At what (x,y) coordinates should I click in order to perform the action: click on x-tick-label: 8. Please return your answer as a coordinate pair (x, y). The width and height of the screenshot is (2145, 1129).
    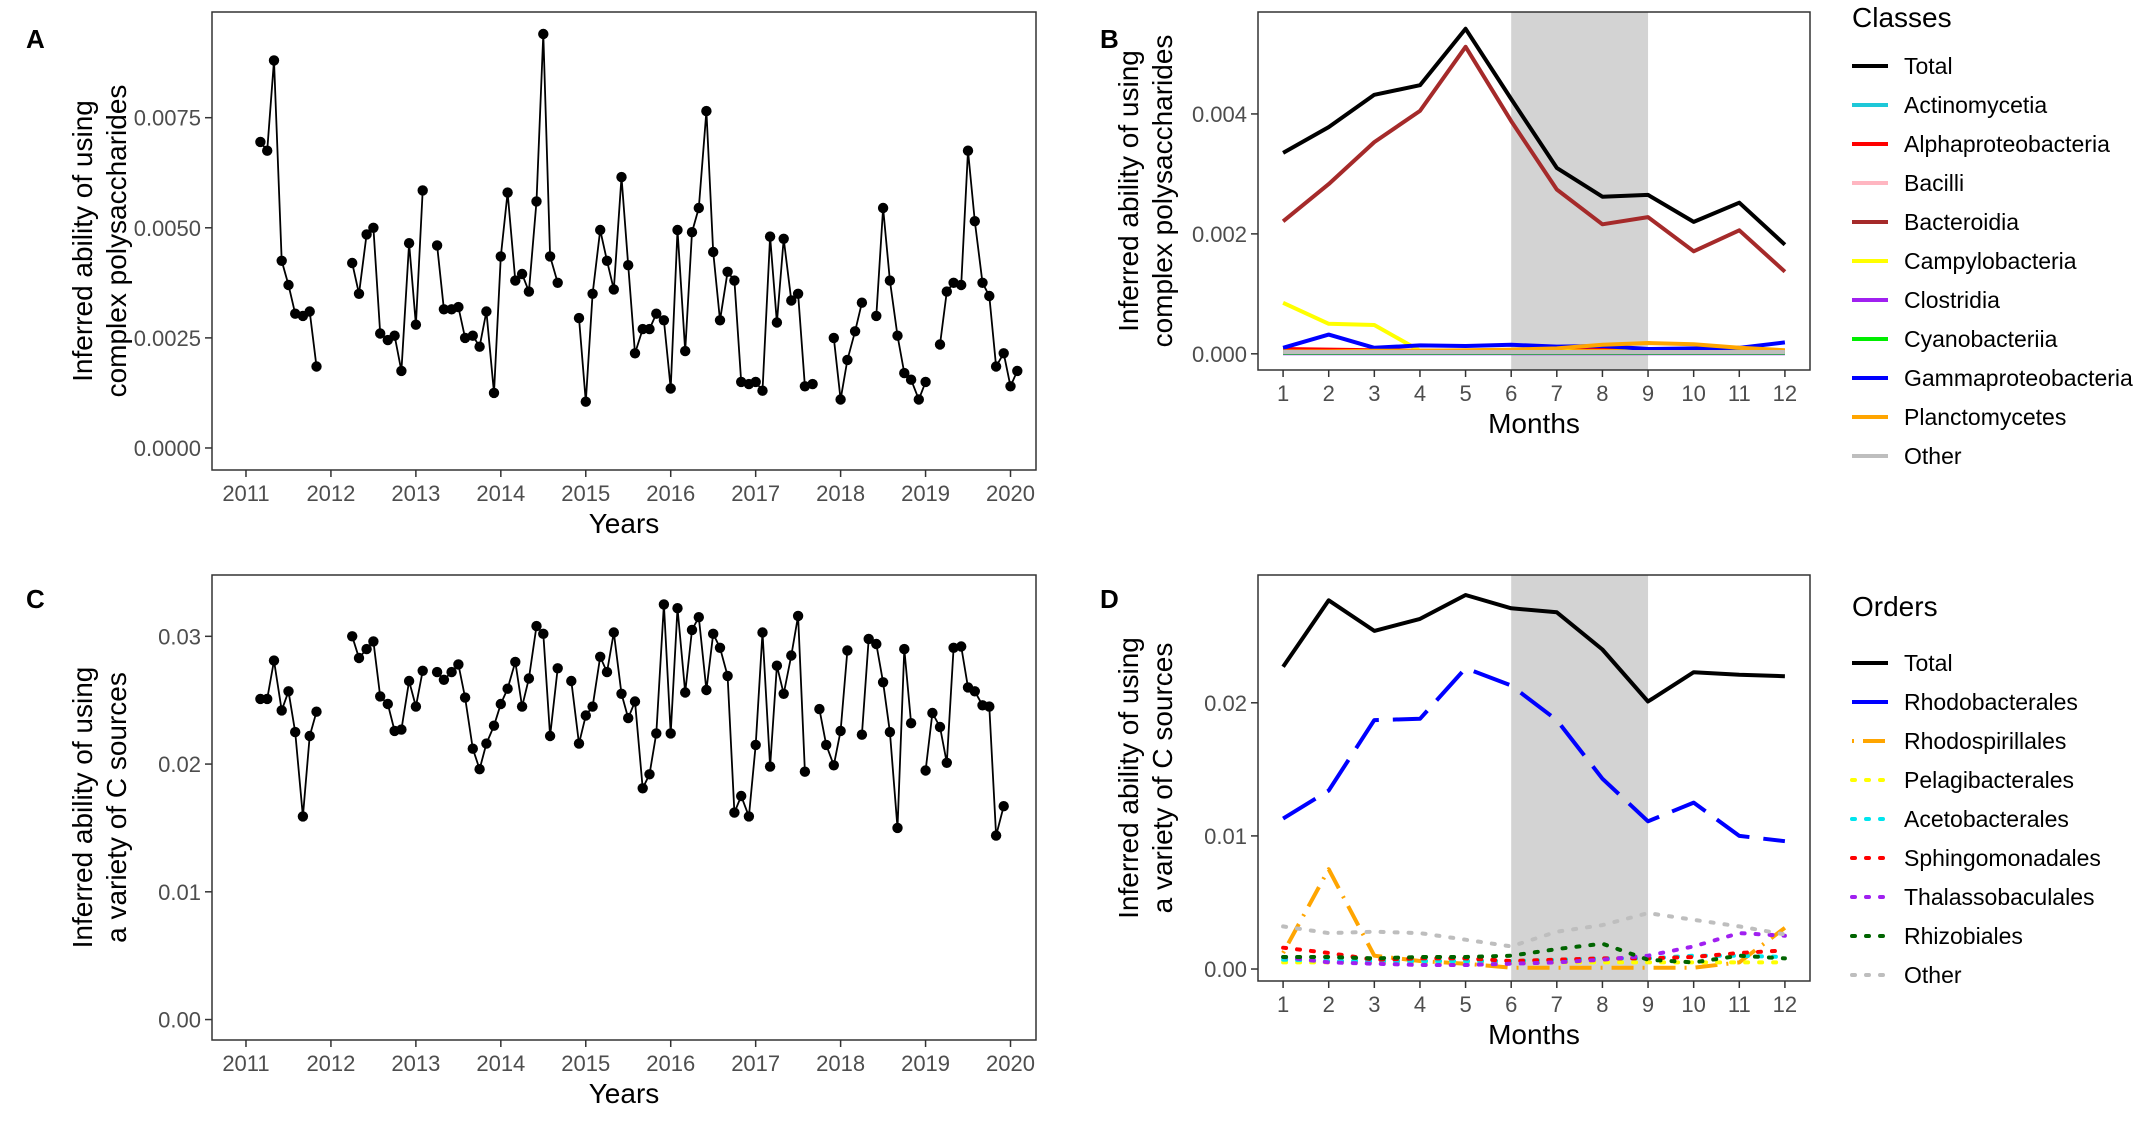
    Looking at the image, I should click on (1602, 393).